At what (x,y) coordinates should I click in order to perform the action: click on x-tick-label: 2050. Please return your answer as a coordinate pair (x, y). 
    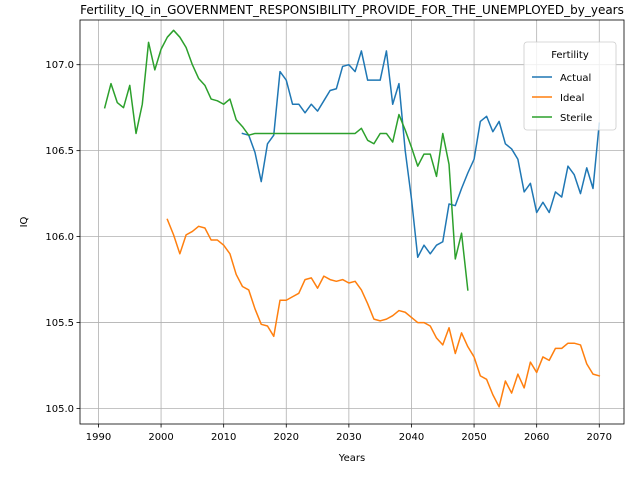
    Looking at the image, I should click on (473, 437).